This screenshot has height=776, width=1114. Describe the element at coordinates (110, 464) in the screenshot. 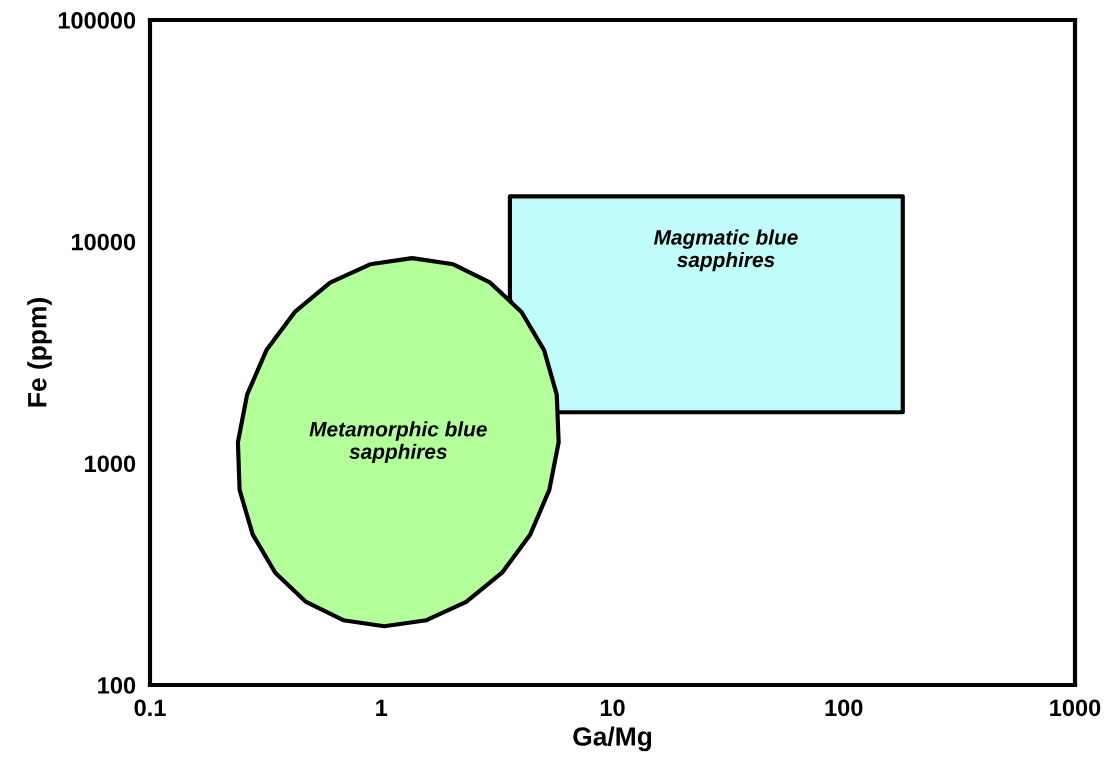

I see `y-tick-label: 1000` at that location.